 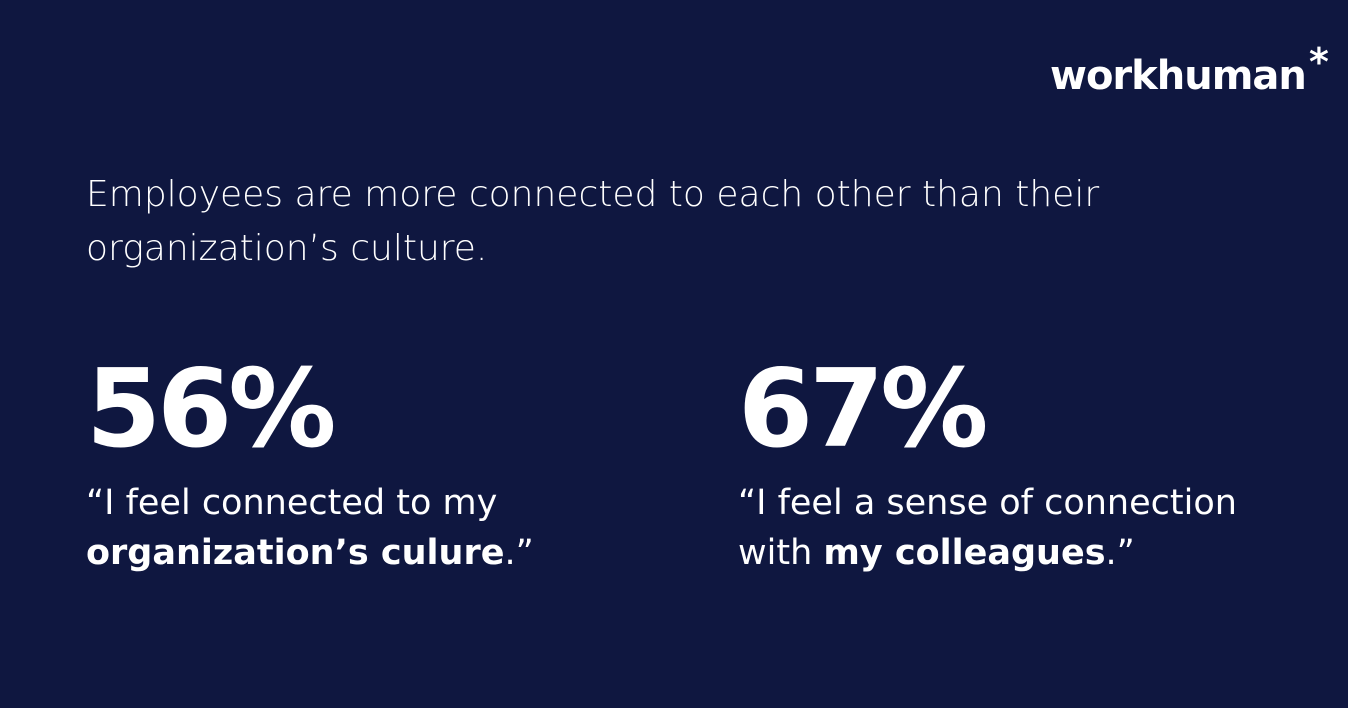 I want to click on logo-text: workhuman, so click(x=1178, y=76).